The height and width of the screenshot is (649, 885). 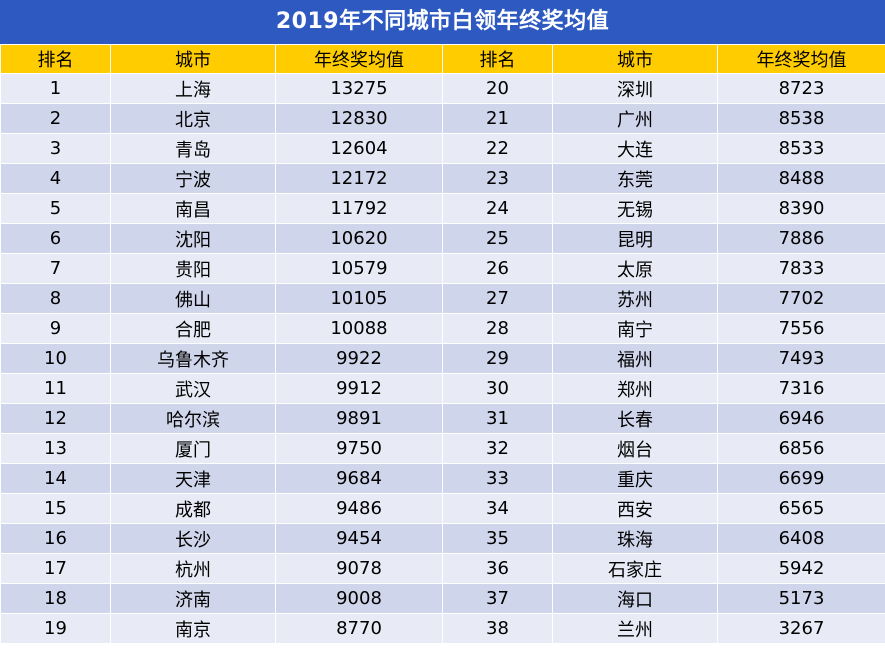 What do you see at coordinates (635, 628) in the screenshot?
I see `cell-city: 兰州` at bounding box center [635, 628].